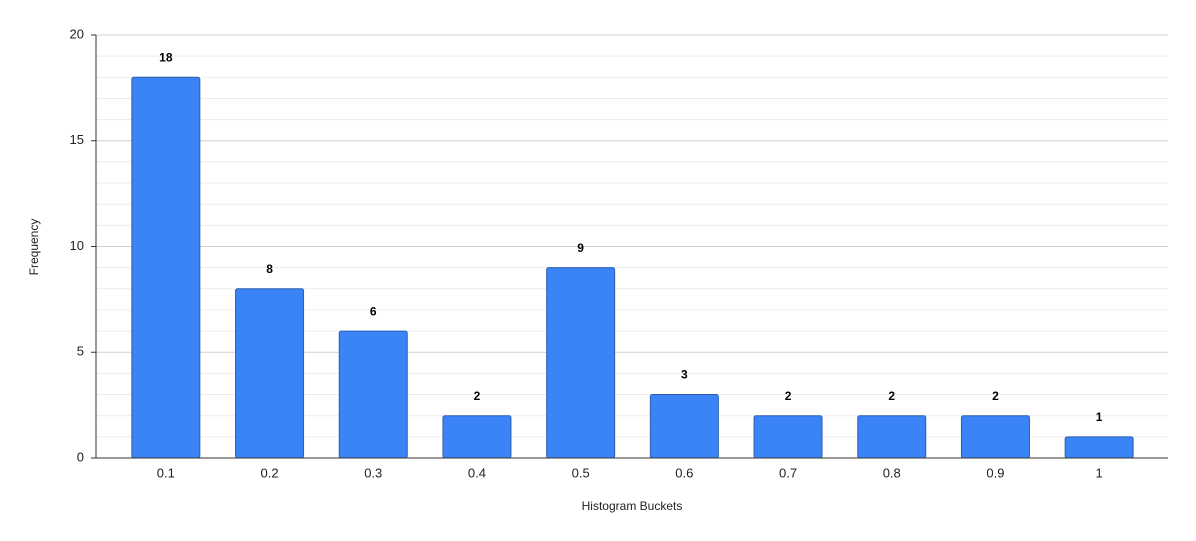  Describe the element at coordinates (77, 139) in the screenshot. I see `y-tick-label: 15` at that location.